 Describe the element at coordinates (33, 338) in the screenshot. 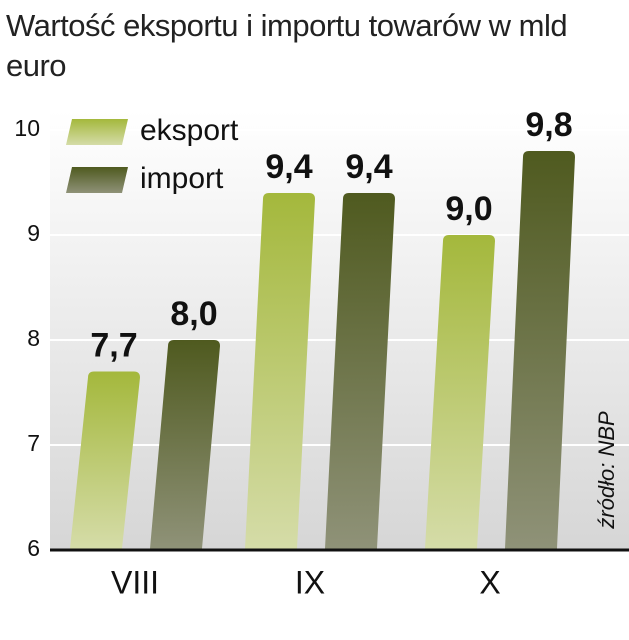

I see `y-tick-label: 8` at that location.